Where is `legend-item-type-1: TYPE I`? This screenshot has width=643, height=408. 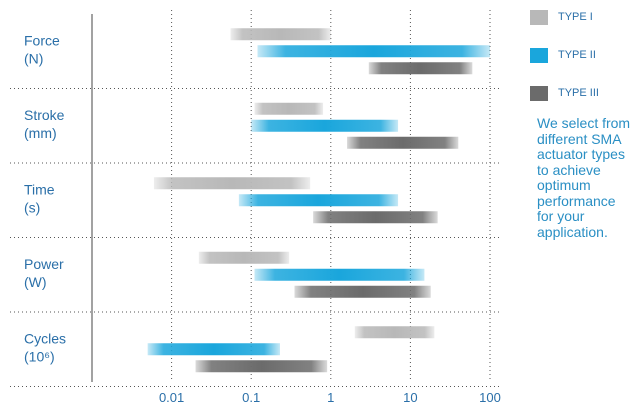
legend-item-type-1: TYPE I is located at coordinates (586, 17).